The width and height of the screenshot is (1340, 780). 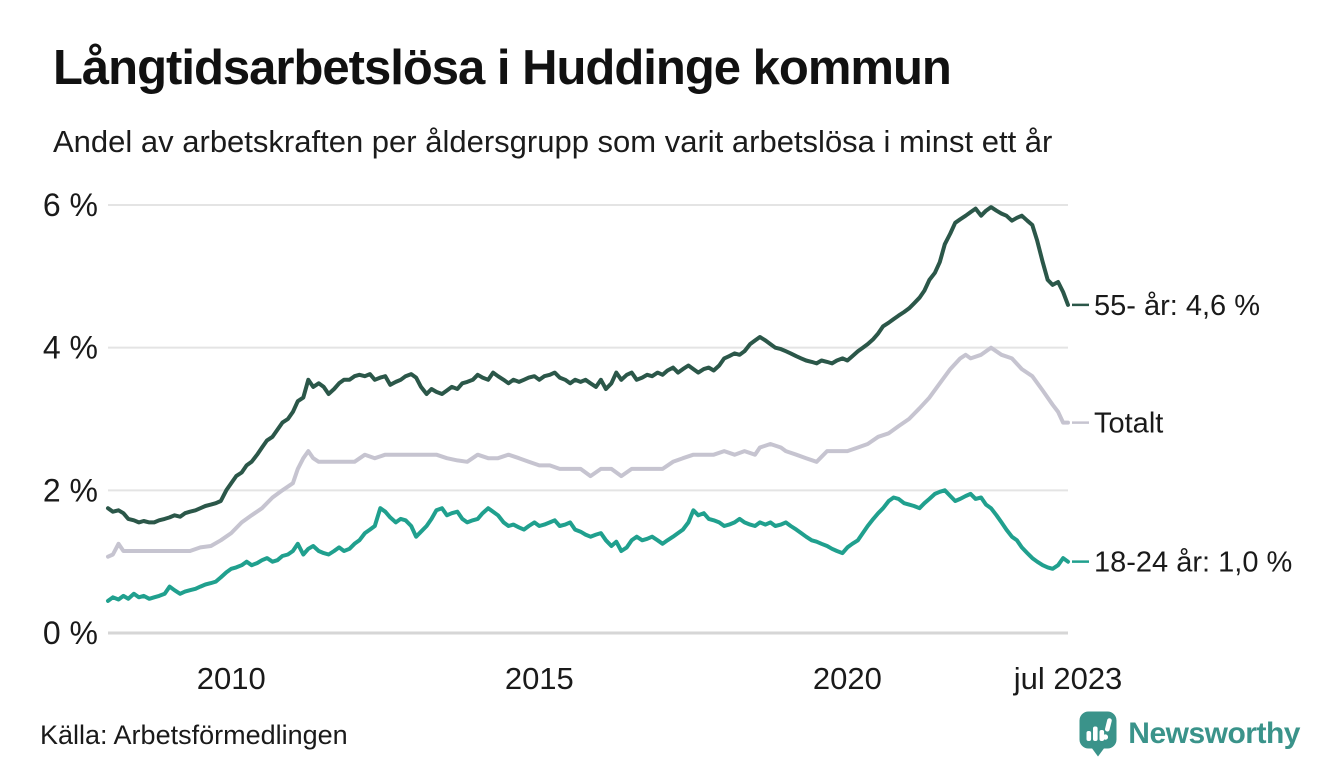 I want to click on newsworthy-logo: Newsworthy, so click(x=1189, y=733).